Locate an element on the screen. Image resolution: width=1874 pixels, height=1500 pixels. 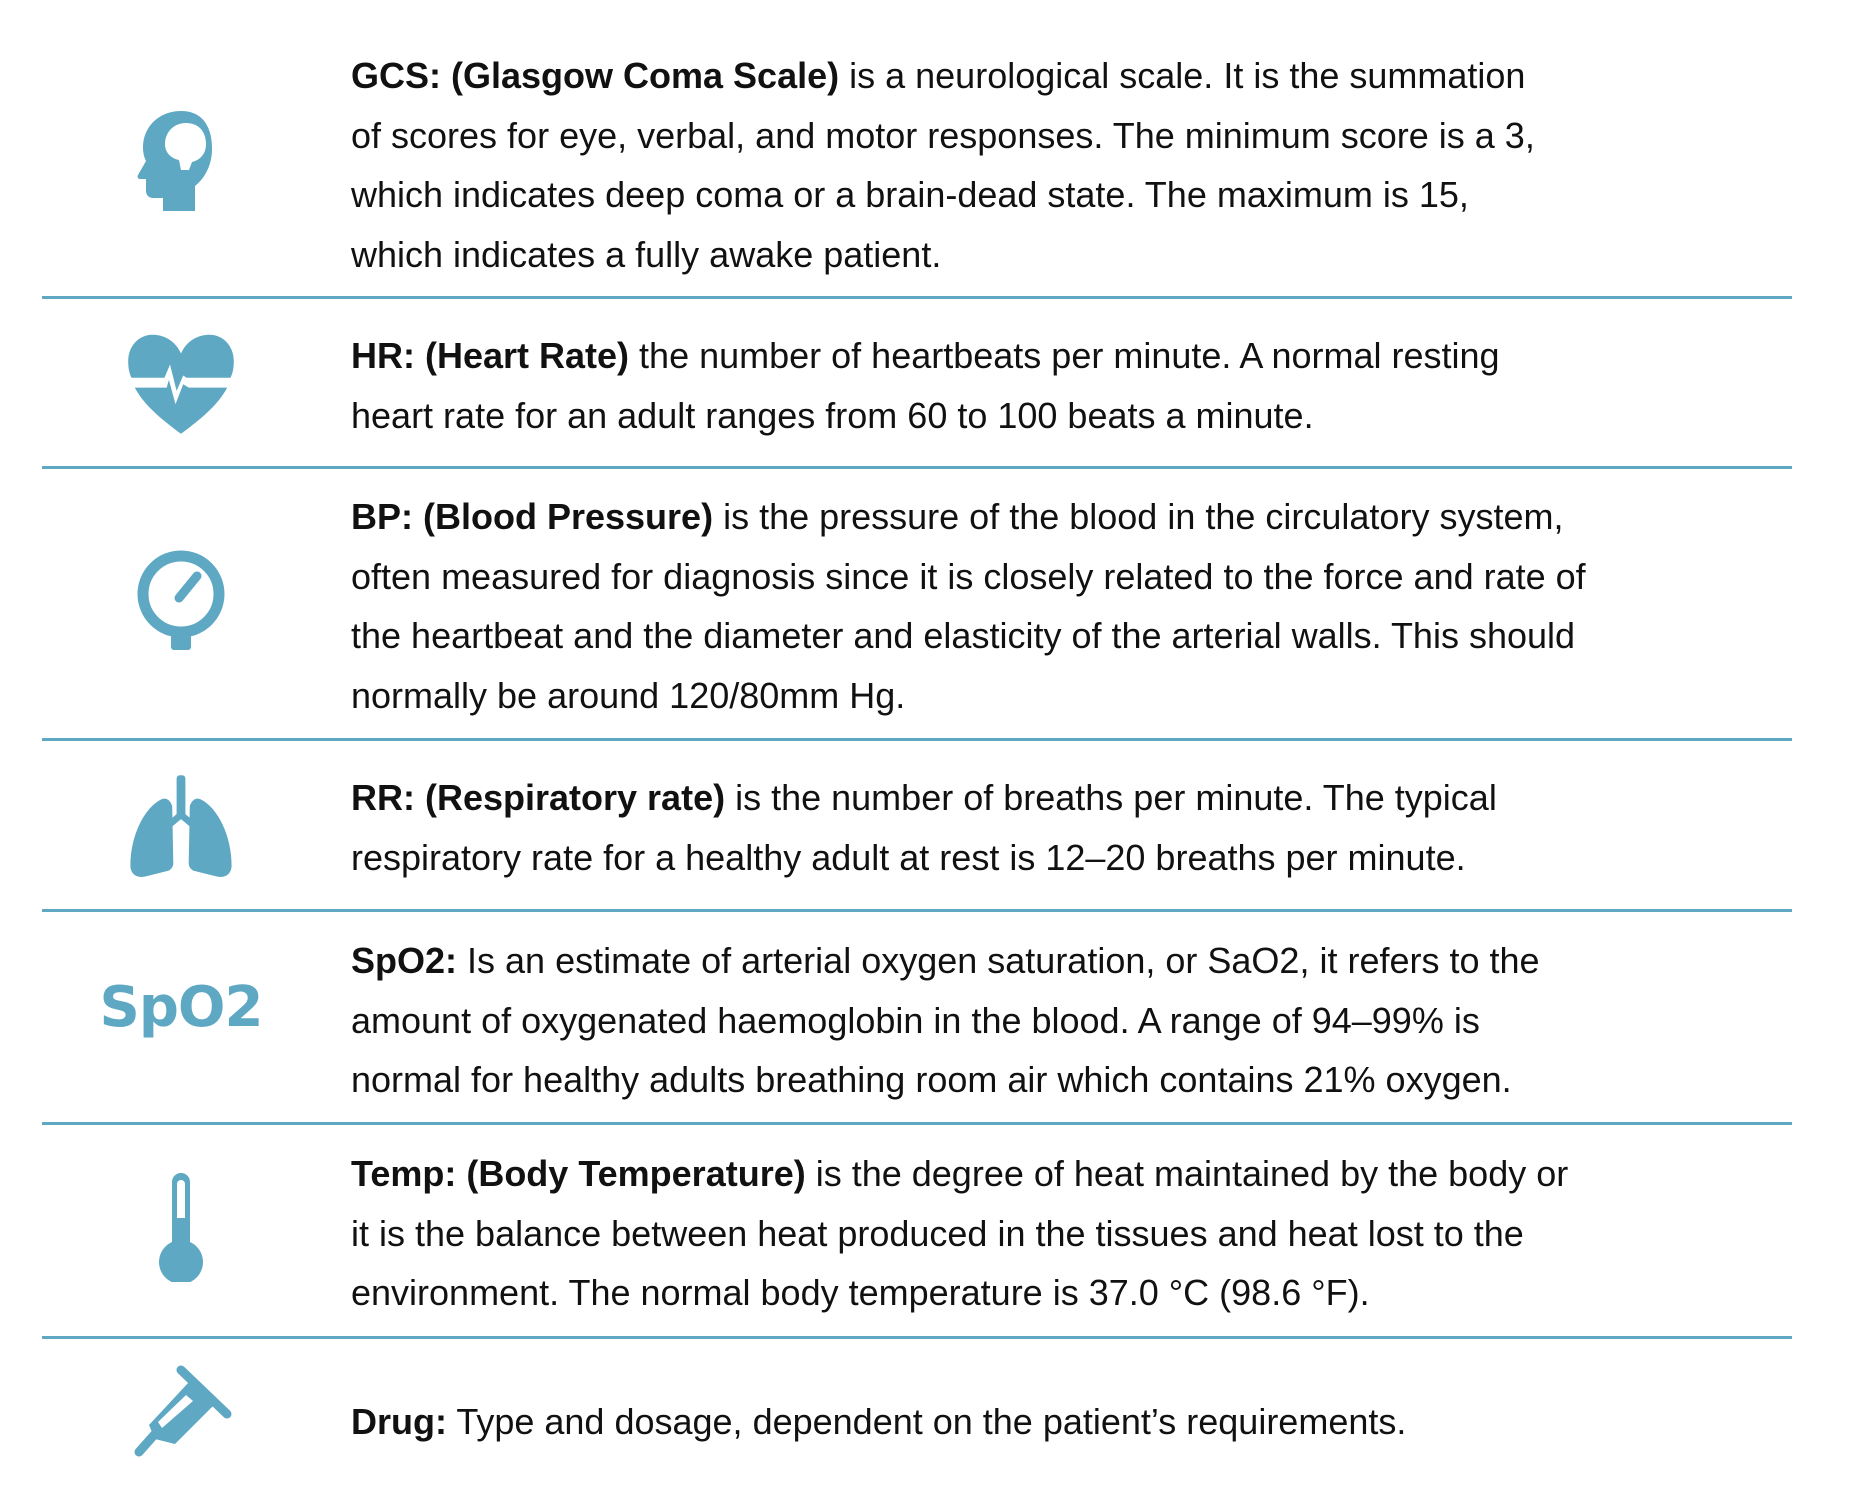
pressure-gauge-icon is located at coordinates (181, 601).